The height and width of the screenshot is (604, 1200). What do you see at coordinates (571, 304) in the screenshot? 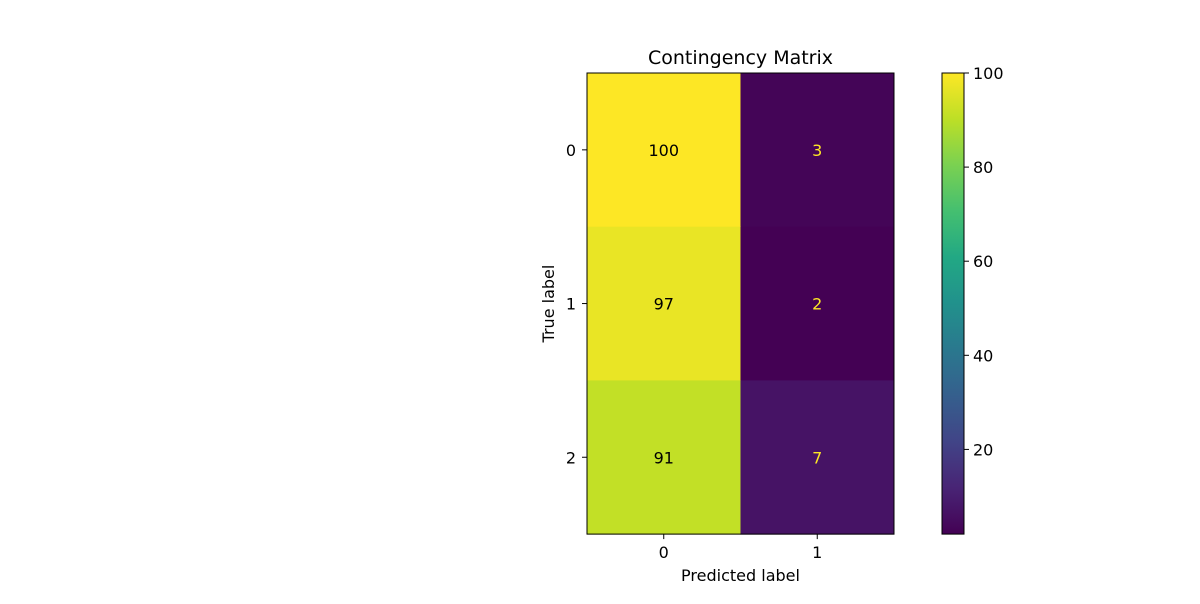
I see `y-tick-label: 1` at bounding box center [571, 304].